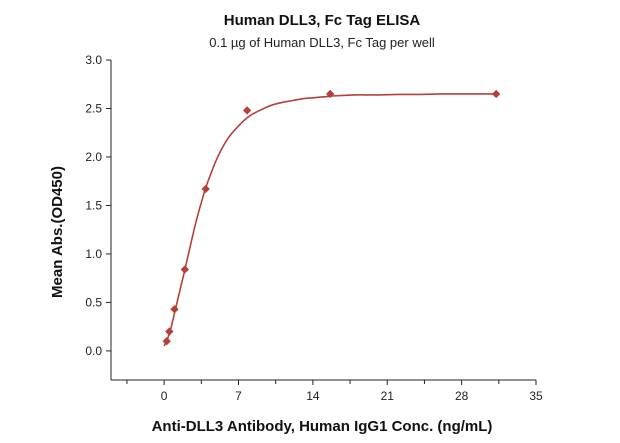 The image size is (620, 443). What do you see at coordinates (313, 396) in the screenshot?
I see `x-tick-label: 14` at bounding box center [313, 396].